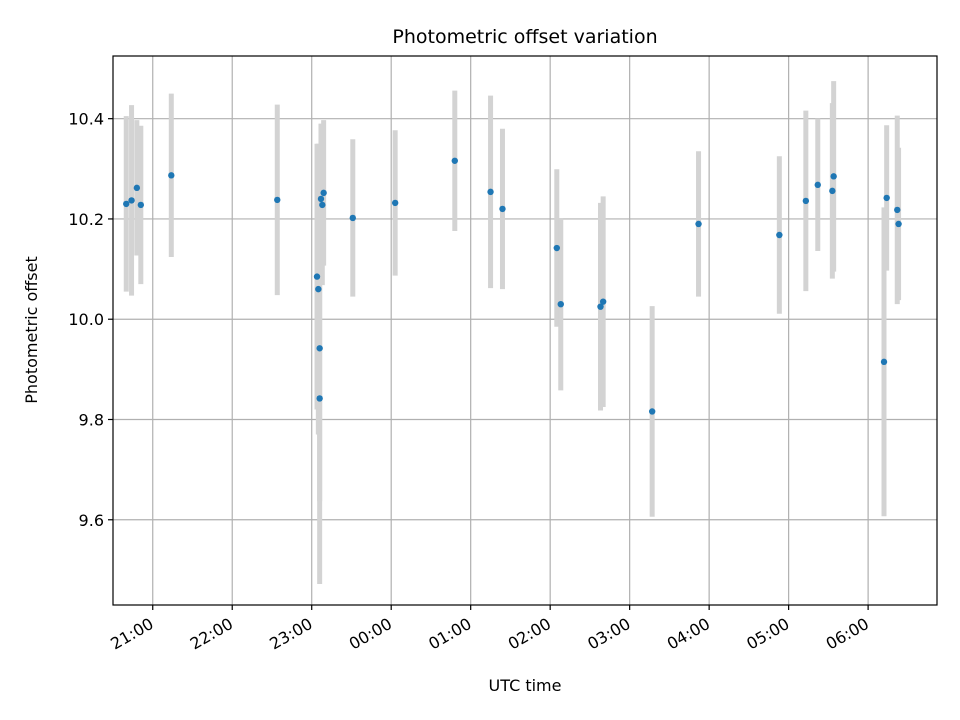 The width and height of the screenshot is (960, 720). What do you see at coordinates (91, 419) in the screenshot?
I see `y-tick-label: 9.8` at bounding box center [91, 419].